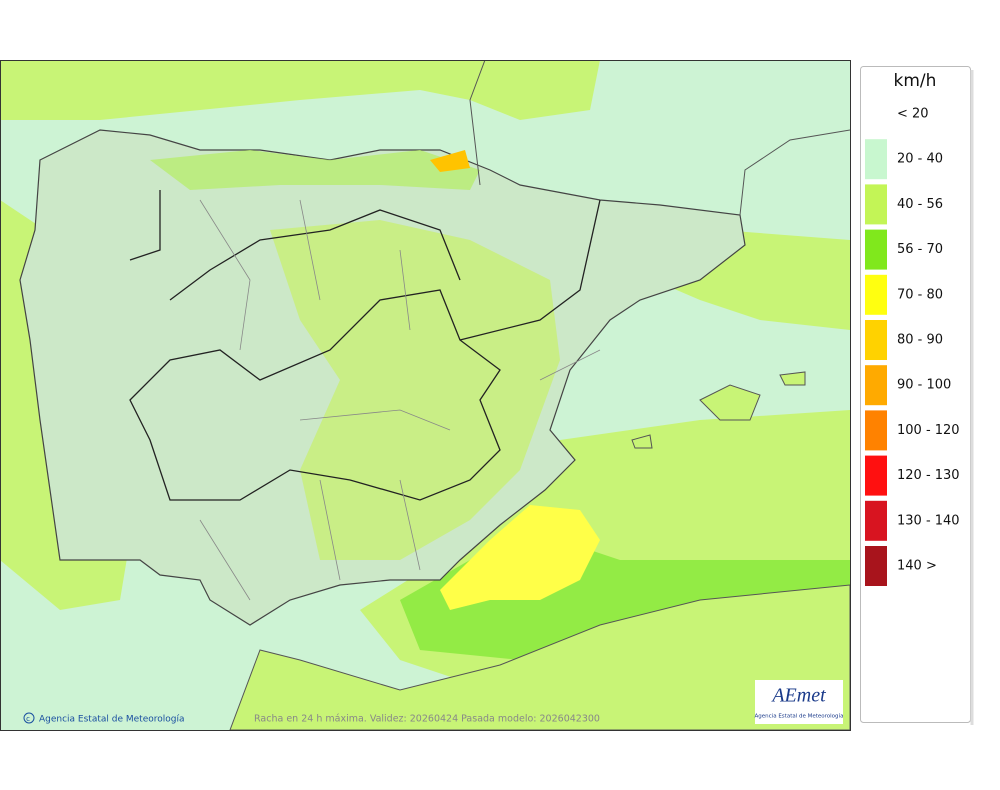 Image resolution: width=1000 pixels, height=790 pixels. Describe the element at coordinates (915, 81) in the screenshot. I see `legend-unit: km/h` at that location.